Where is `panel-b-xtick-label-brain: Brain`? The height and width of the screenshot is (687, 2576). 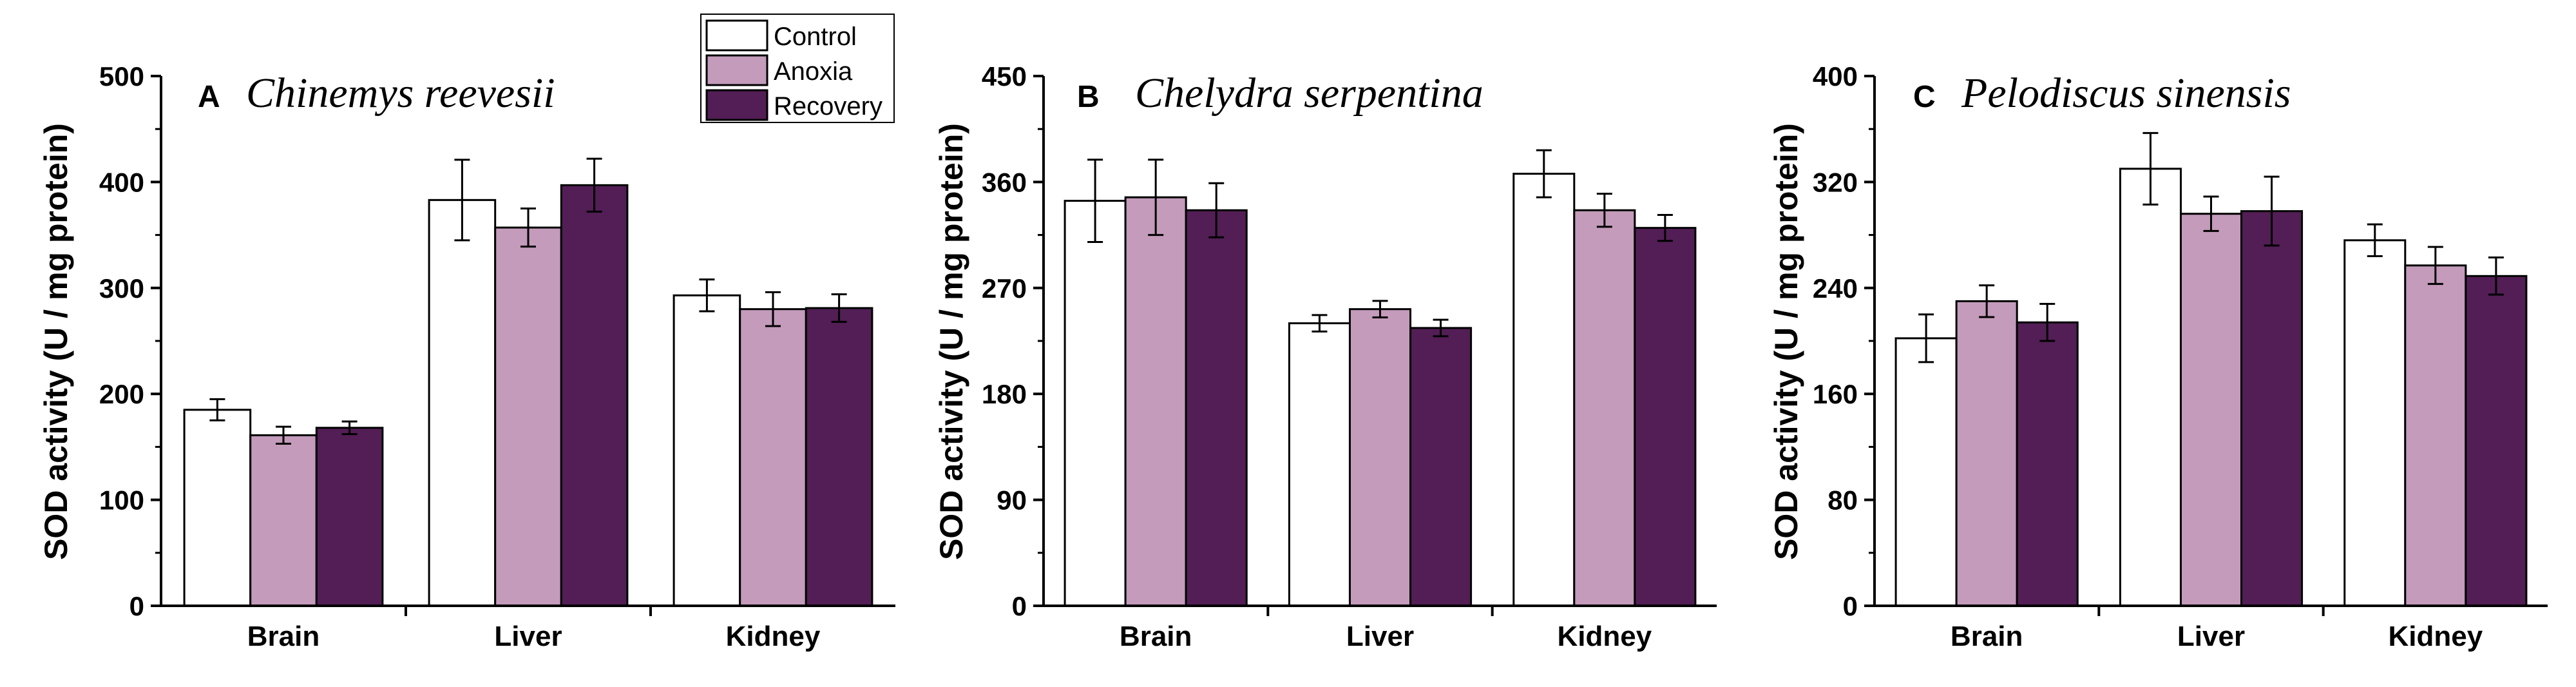
panel-b-xtick-label-brain: Brain is located at coordinates (1156, 636).